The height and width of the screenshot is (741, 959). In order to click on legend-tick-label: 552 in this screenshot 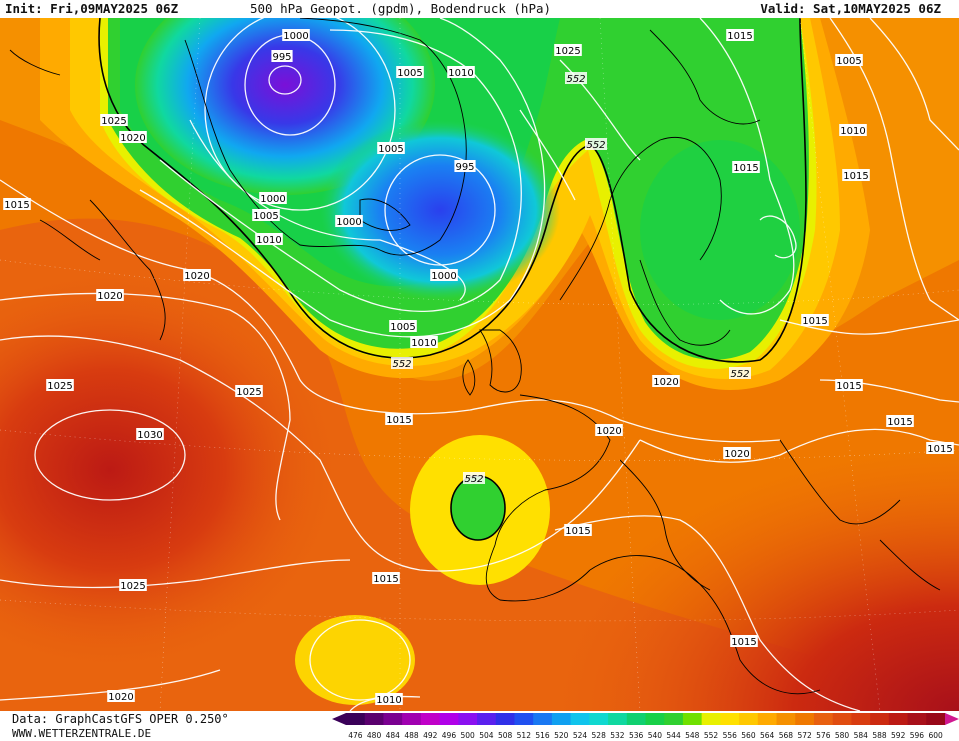, I will do `click(711, 735)`.